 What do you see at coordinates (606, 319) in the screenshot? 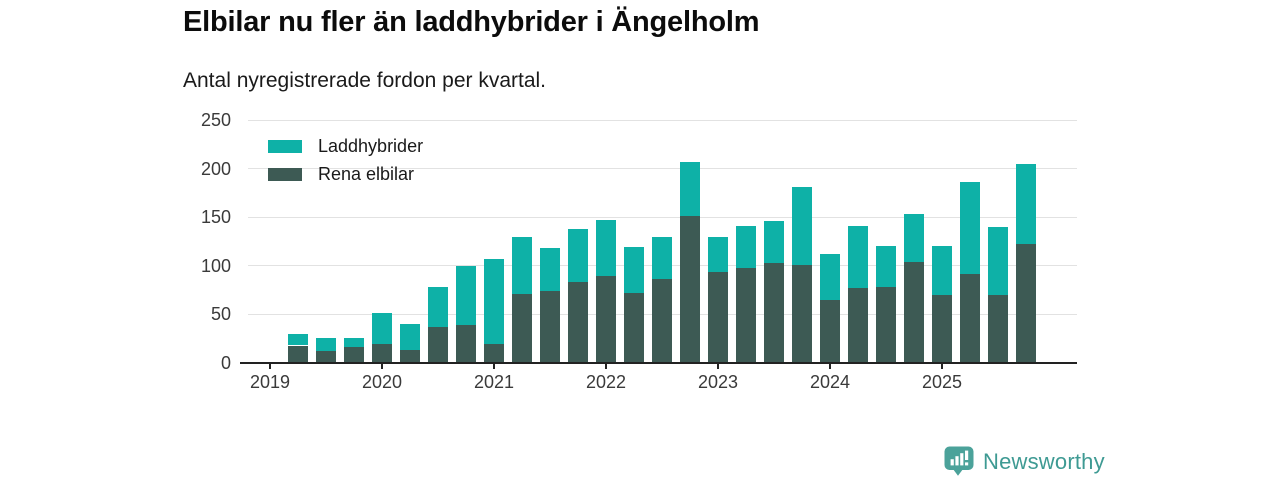
I see `bar-2022-Q1-Rena-elbilar` at bounding box center [606, 319].